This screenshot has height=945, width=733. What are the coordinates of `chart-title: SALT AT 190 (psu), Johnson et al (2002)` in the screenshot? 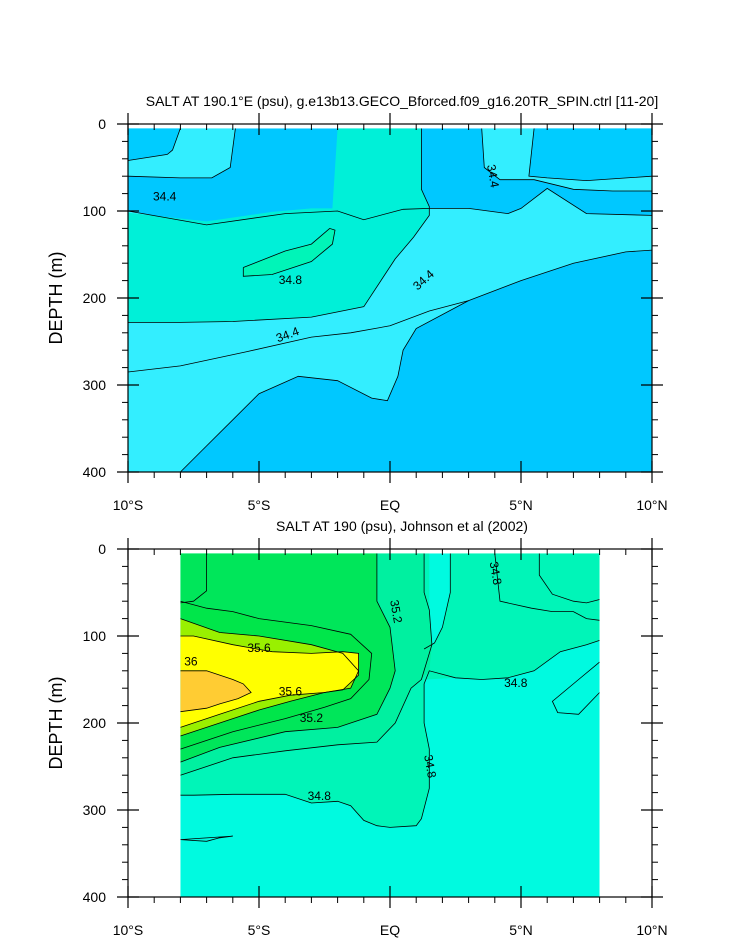 It's located at (402, 526).